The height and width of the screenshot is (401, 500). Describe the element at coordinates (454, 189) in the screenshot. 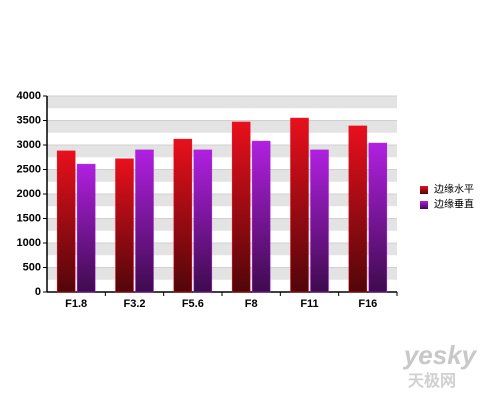

I see `legend-label: 边缘水平` at that location.